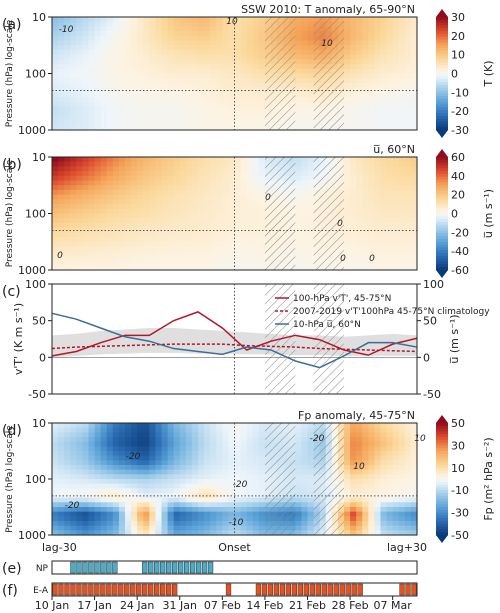  What do you see at coordinates (430, 321) in the screenshot?
I see `y-tick-label-right: 50` at bounding box center [430, 321].